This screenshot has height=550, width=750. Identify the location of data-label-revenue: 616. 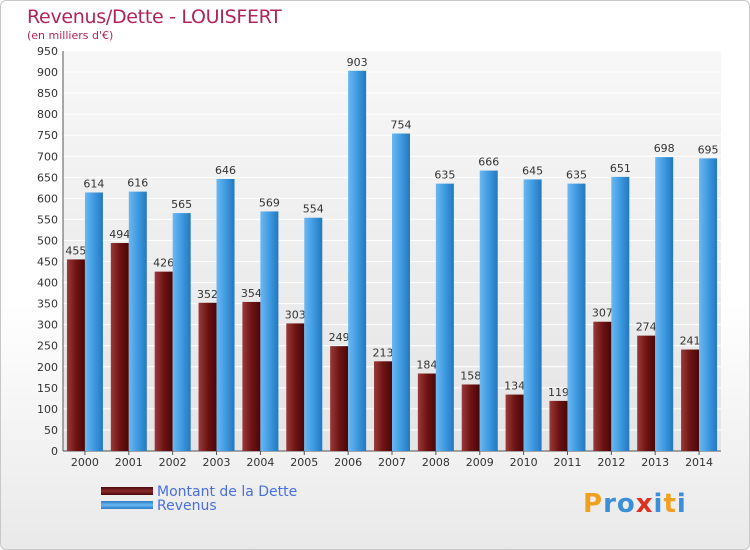
(137, 183).